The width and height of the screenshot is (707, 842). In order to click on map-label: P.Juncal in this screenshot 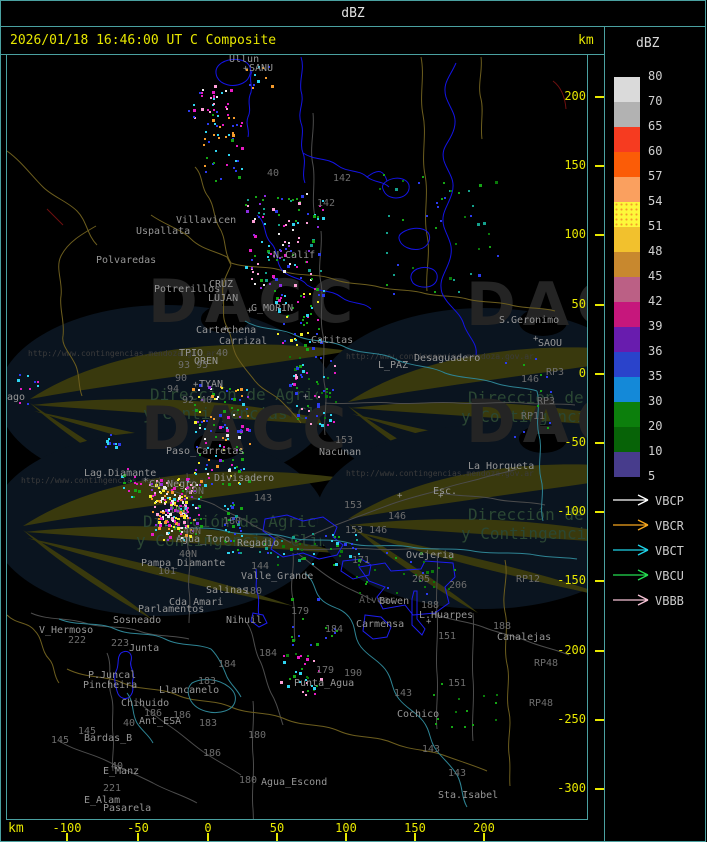, I will do `click(112, 675)`.